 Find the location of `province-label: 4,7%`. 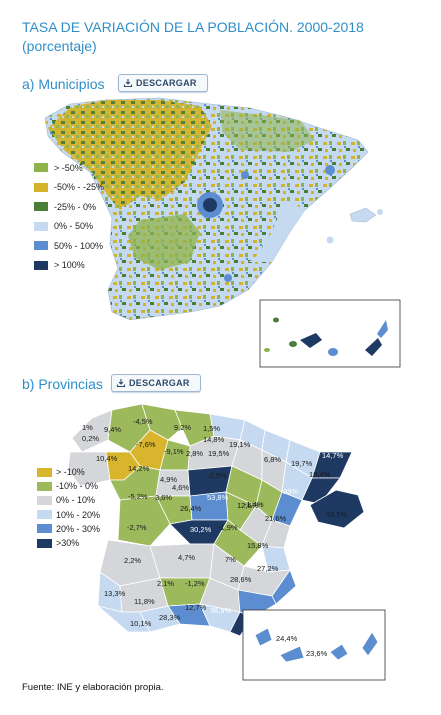

province-label: 4,7% is located at coordinates (186, 557).